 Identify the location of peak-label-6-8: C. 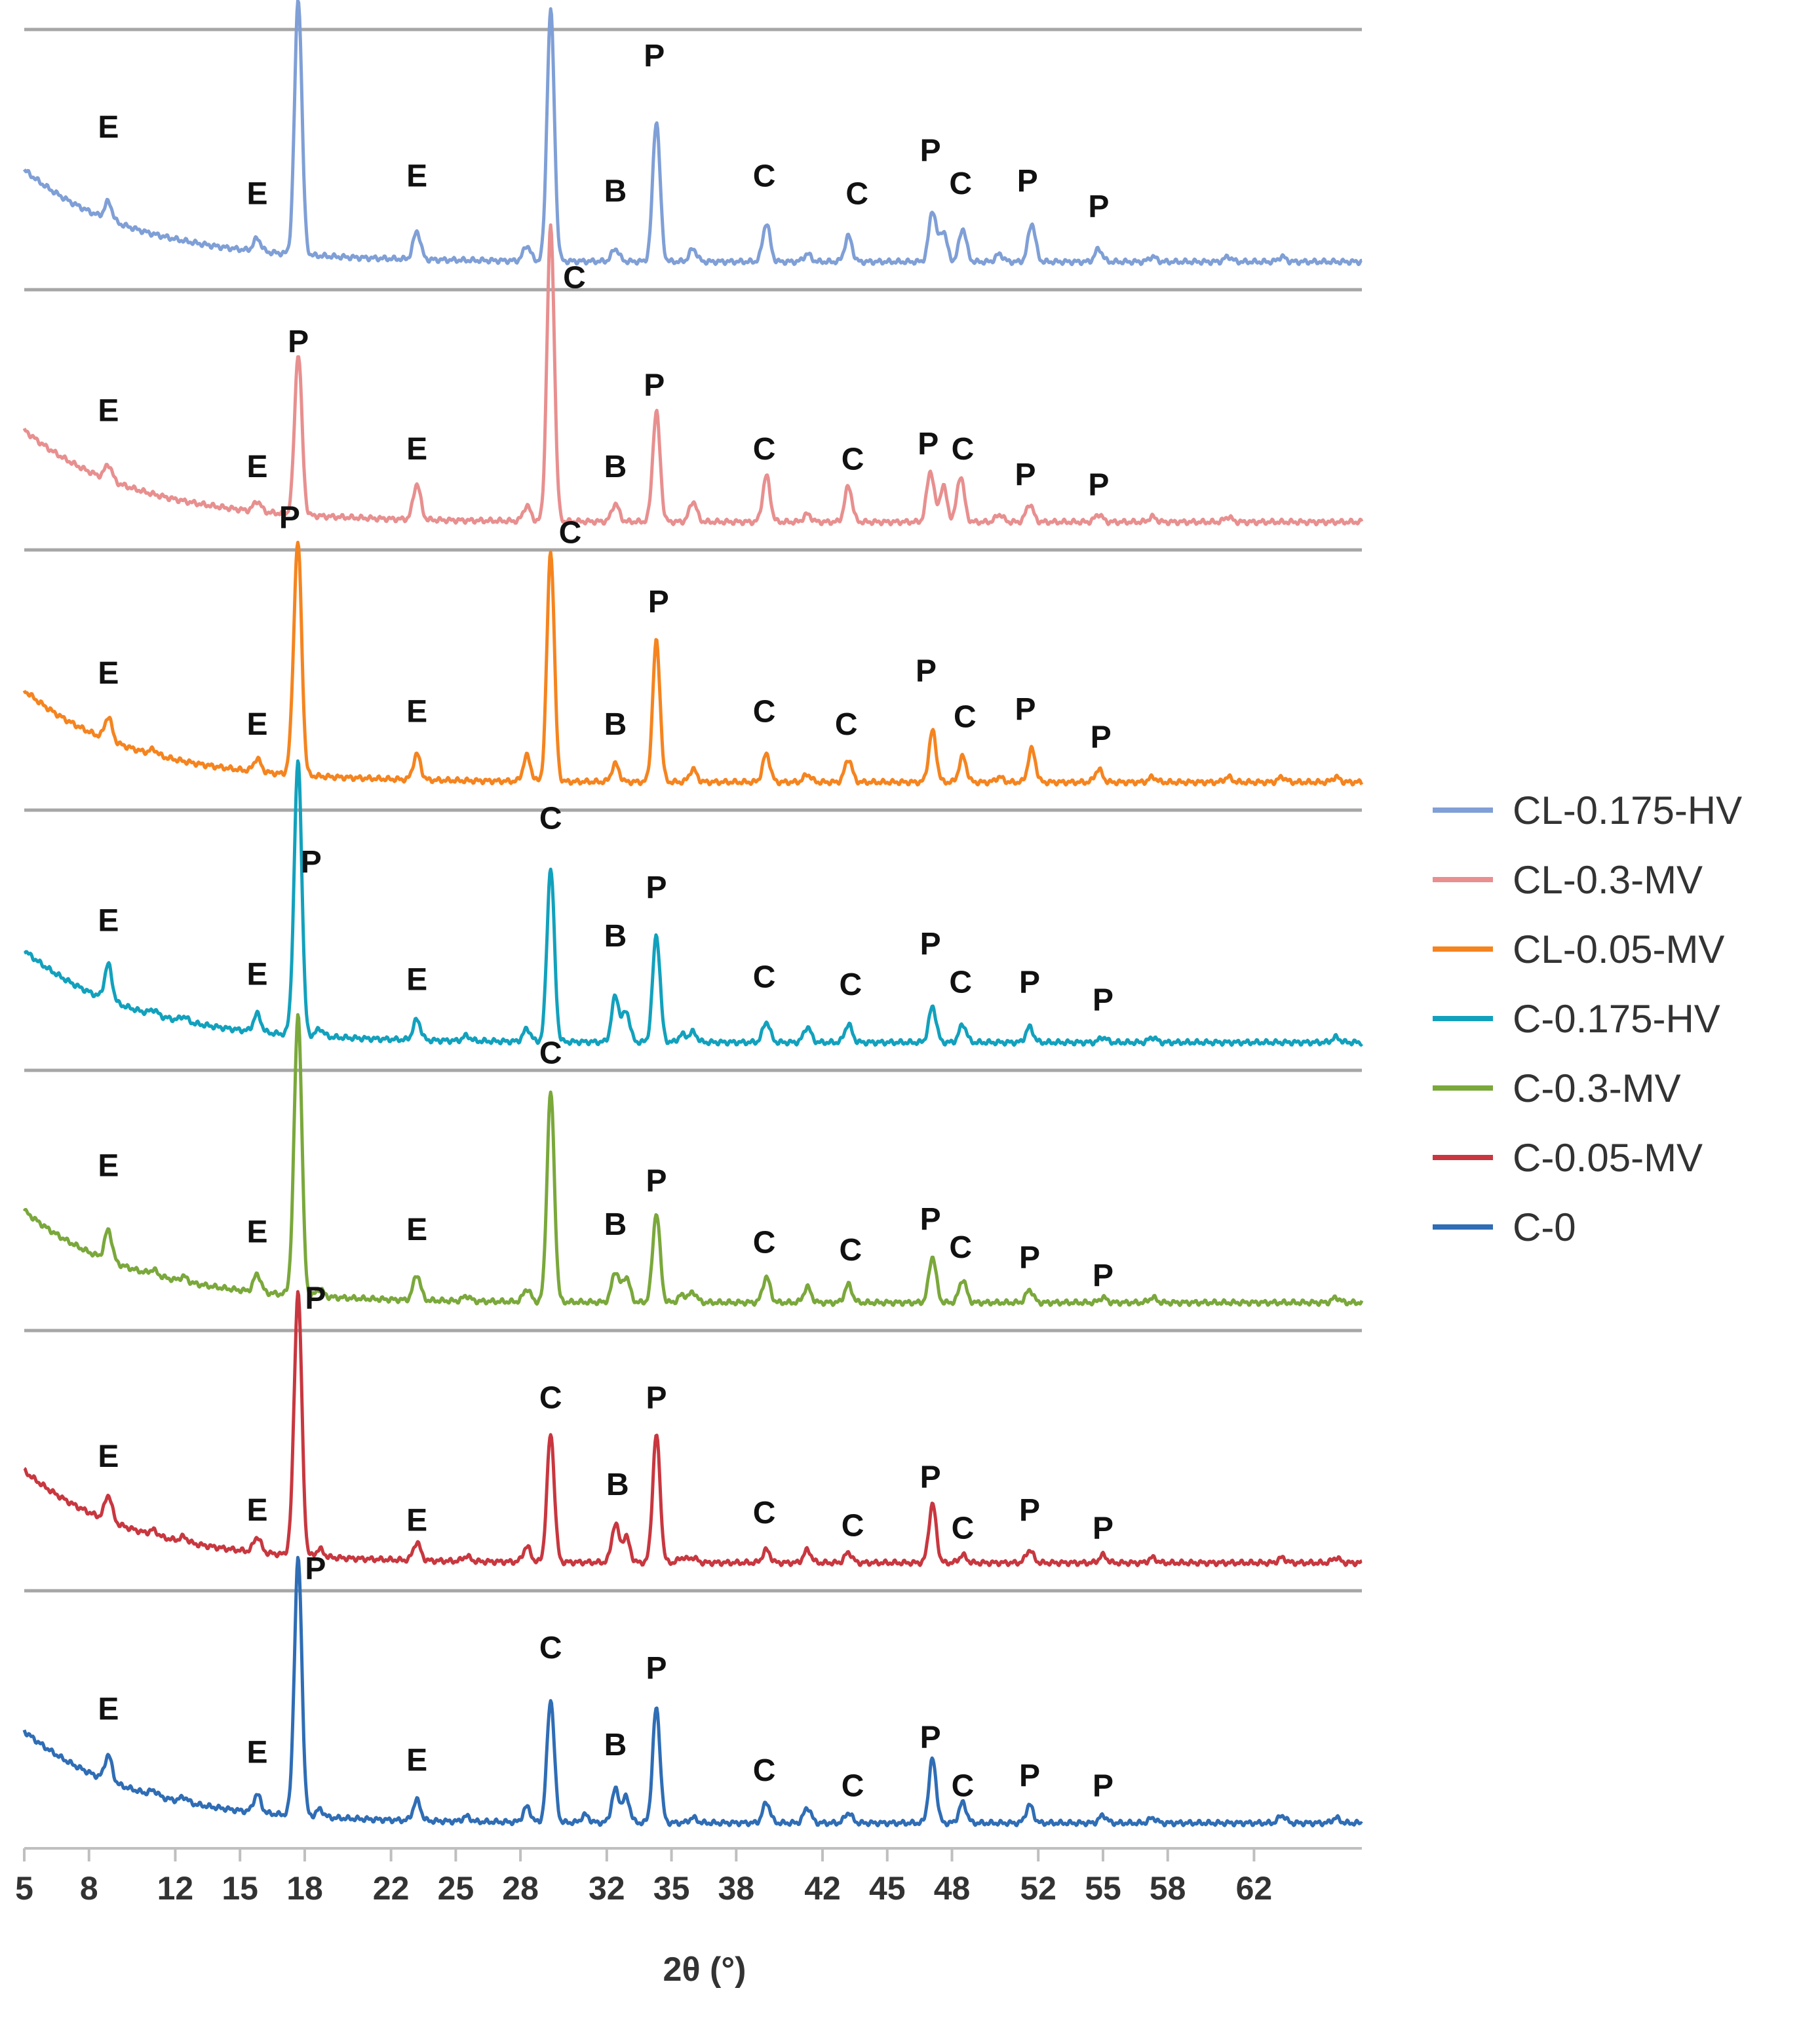
(764, 1513).